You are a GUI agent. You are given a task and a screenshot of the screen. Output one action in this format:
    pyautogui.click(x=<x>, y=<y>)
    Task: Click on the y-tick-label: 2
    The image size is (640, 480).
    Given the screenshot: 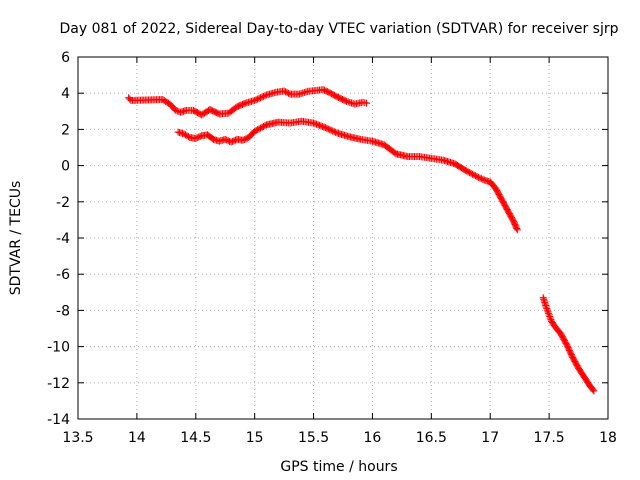 What is the action you would take?
    pyautogui.click(x=65, y=130)
    